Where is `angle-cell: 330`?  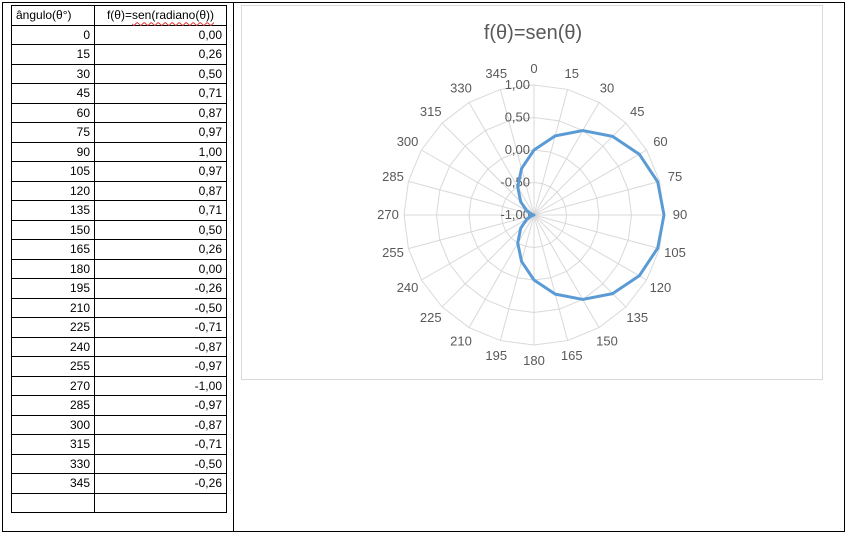
angle-cell: 330 is located at coordinates (53, 463).